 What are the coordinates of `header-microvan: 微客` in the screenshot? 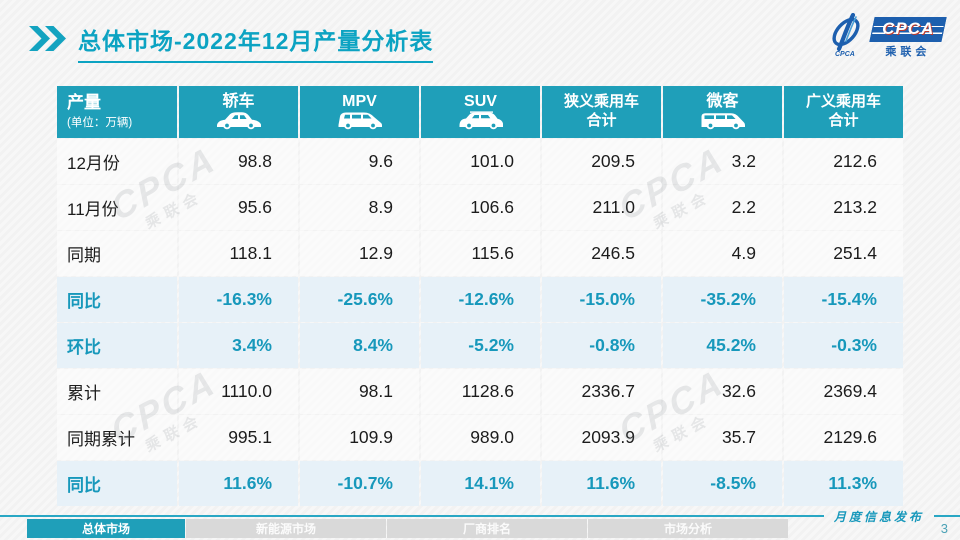 It's located at (722, 112).